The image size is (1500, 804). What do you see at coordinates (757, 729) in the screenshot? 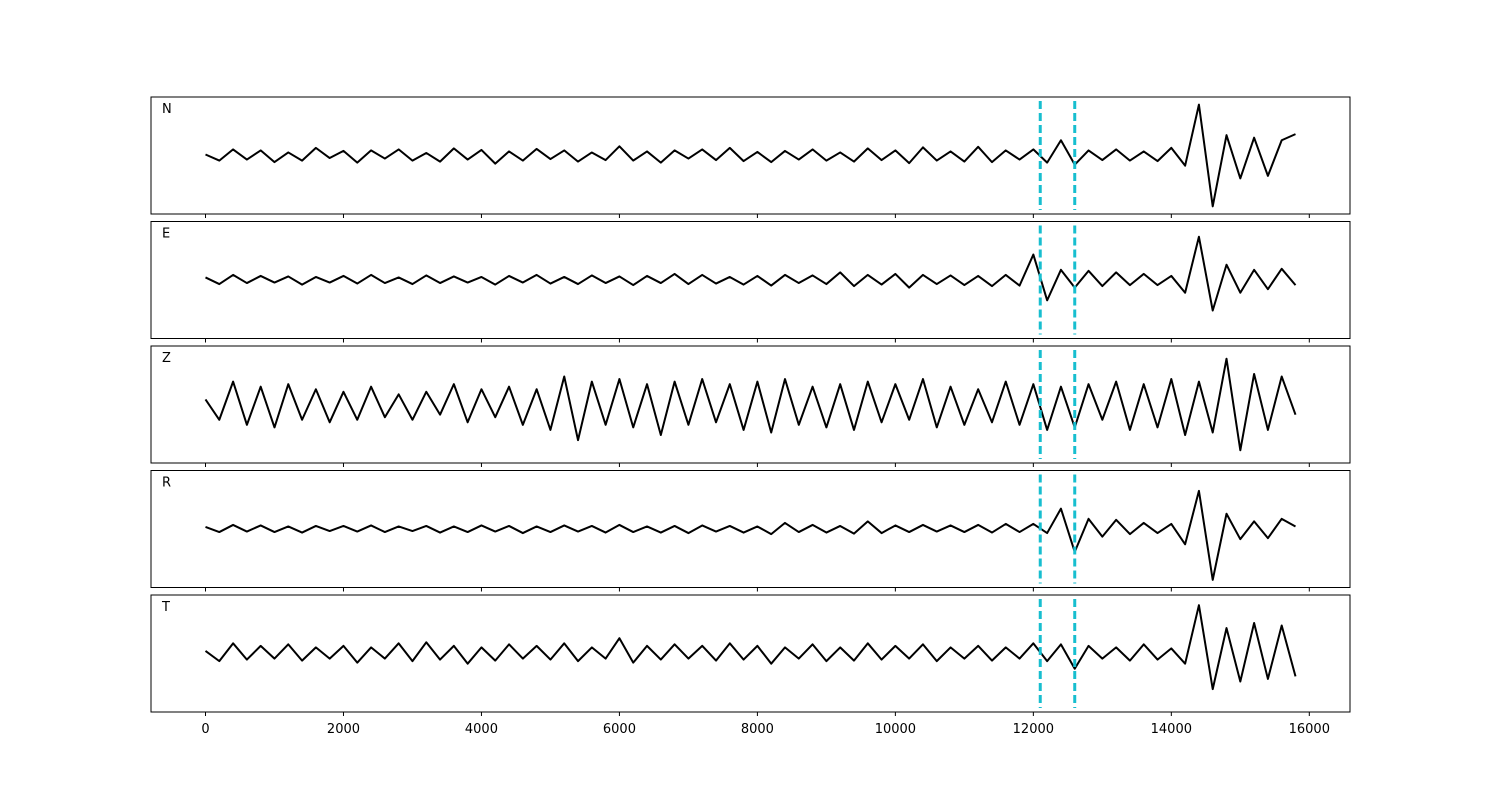
I see `x-tick-label: 8000` at bounding box center [757, 729].